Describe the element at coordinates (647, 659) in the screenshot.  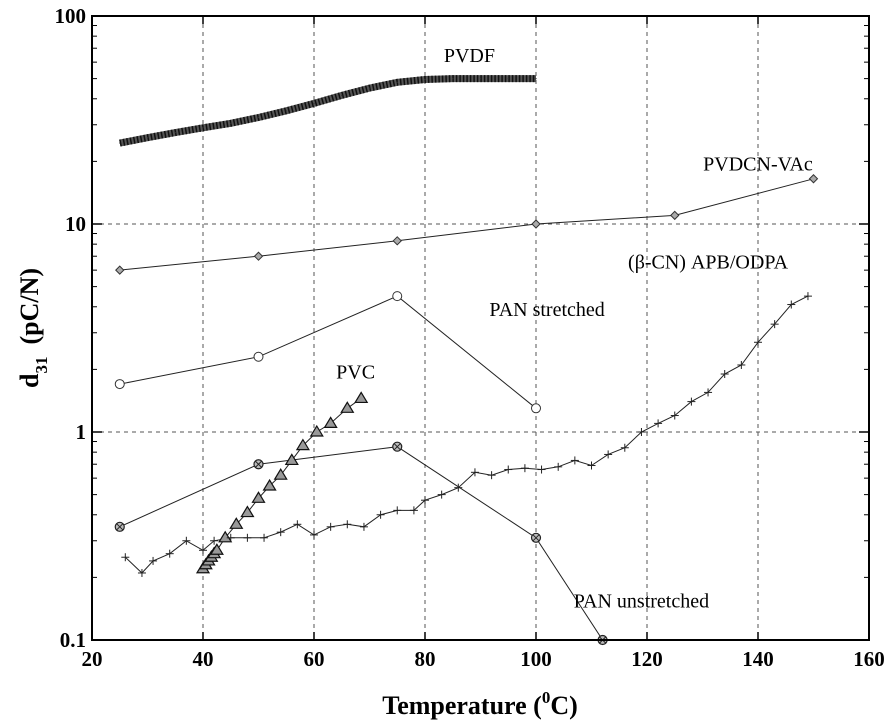
I see `x-tick-label: 120` at that location.